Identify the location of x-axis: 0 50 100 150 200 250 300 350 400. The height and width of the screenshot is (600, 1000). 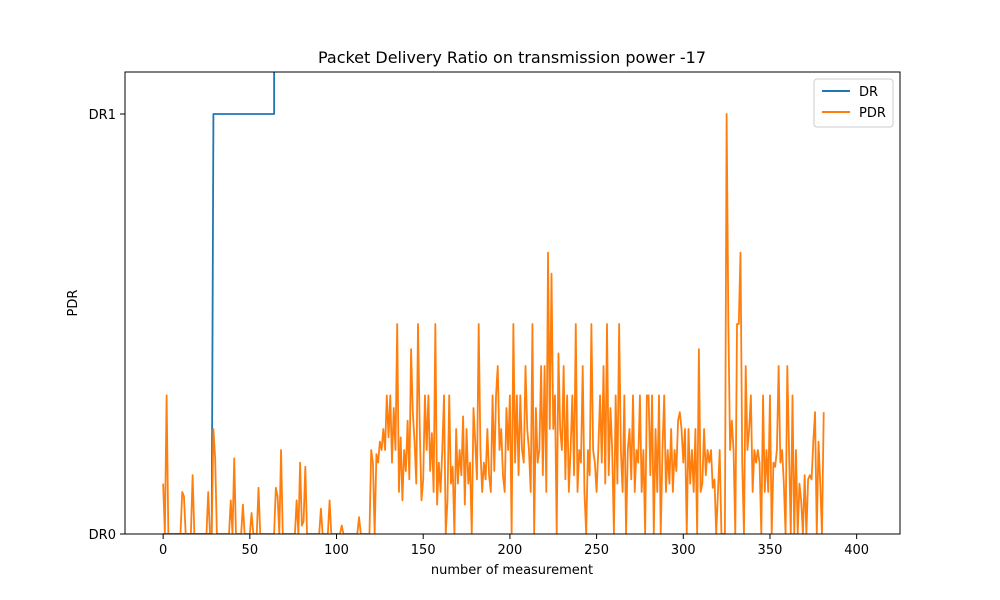
(514, 546).